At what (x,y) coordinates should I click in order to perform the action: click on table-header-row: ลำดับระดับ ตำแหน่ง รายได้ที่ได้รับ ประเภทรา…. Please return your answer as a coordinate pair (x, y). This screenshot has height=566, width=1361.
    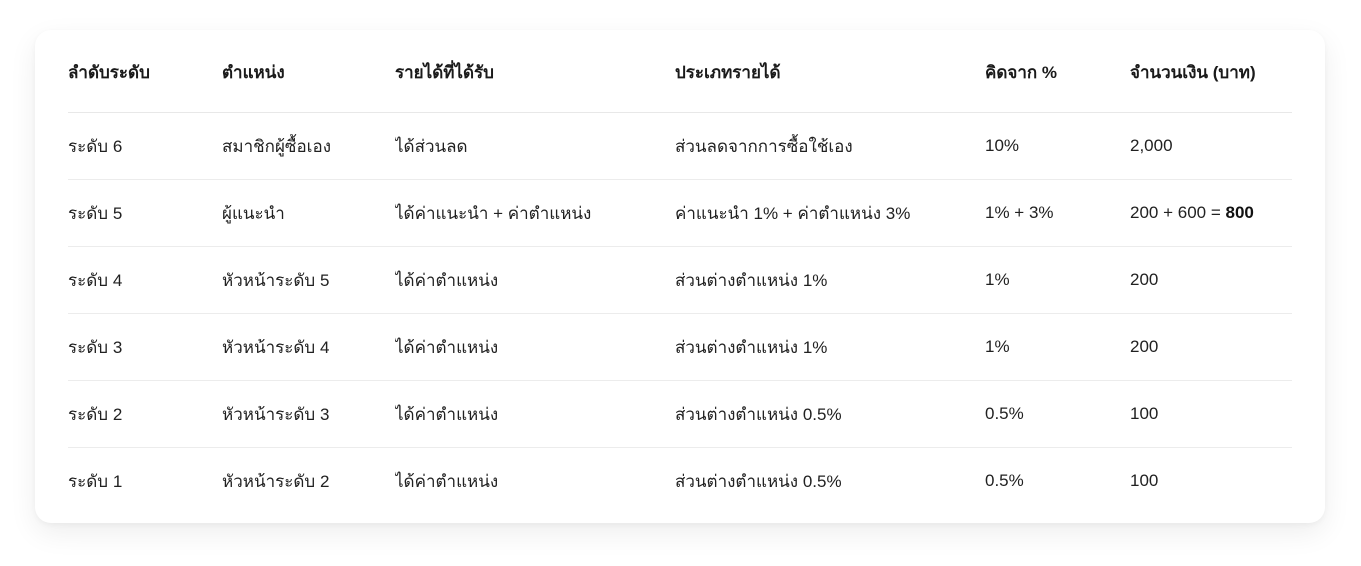
    Looking at the image, I should click on (680, 71).